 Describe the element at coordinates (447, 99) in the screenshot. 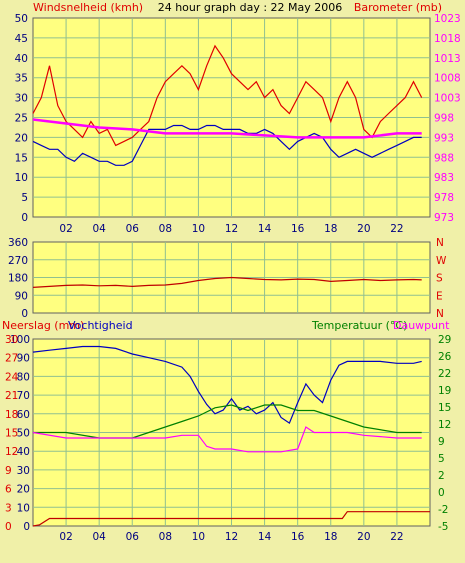

I see `barometer-tick-label: 1003` at that location.